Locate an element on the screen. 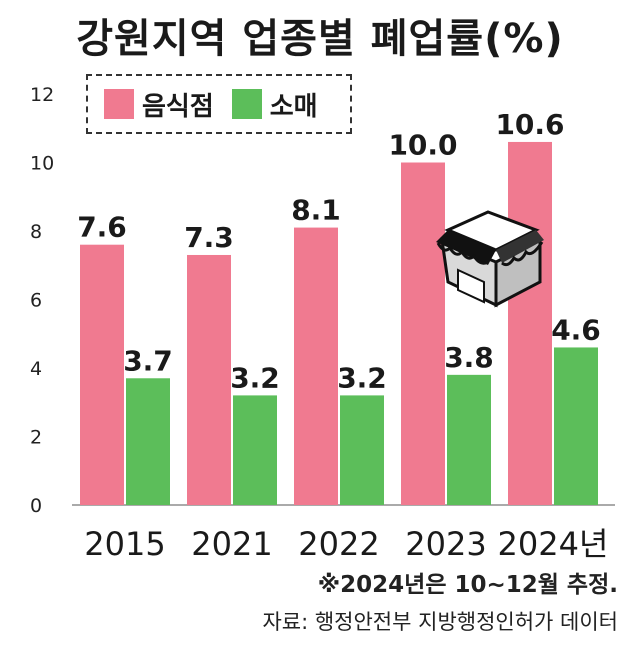  data-label: 8.1 is located at coordinates (316, 210).